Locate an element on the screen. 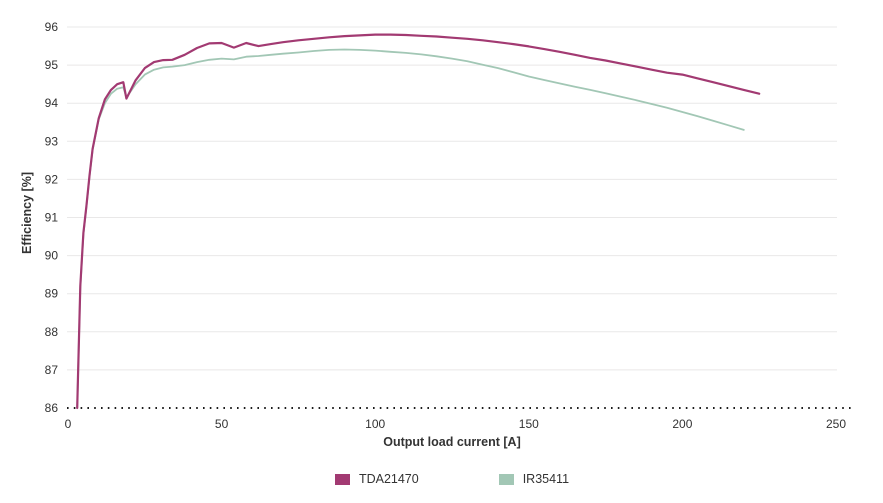  y-tick-label-94: 94 is located at coordinates (52, 103).